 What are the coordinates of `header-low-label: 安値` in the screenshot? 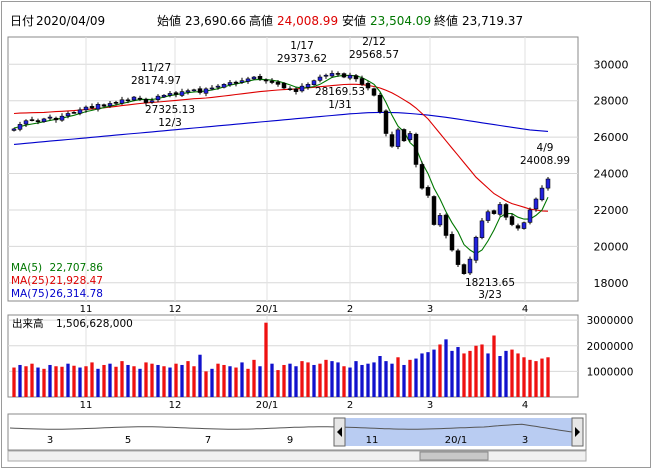 It's located at (354, 20).